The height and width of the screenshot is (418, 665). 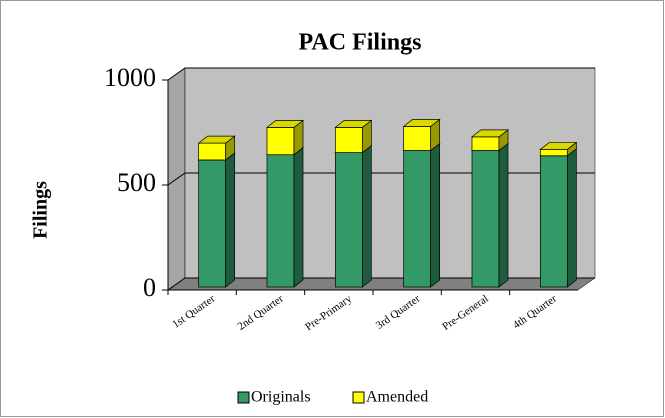 What do you see at coordinates (360, 43) in the screenshot?
I see `chart-title: PAC Filings` at bounding box center [360, 43].